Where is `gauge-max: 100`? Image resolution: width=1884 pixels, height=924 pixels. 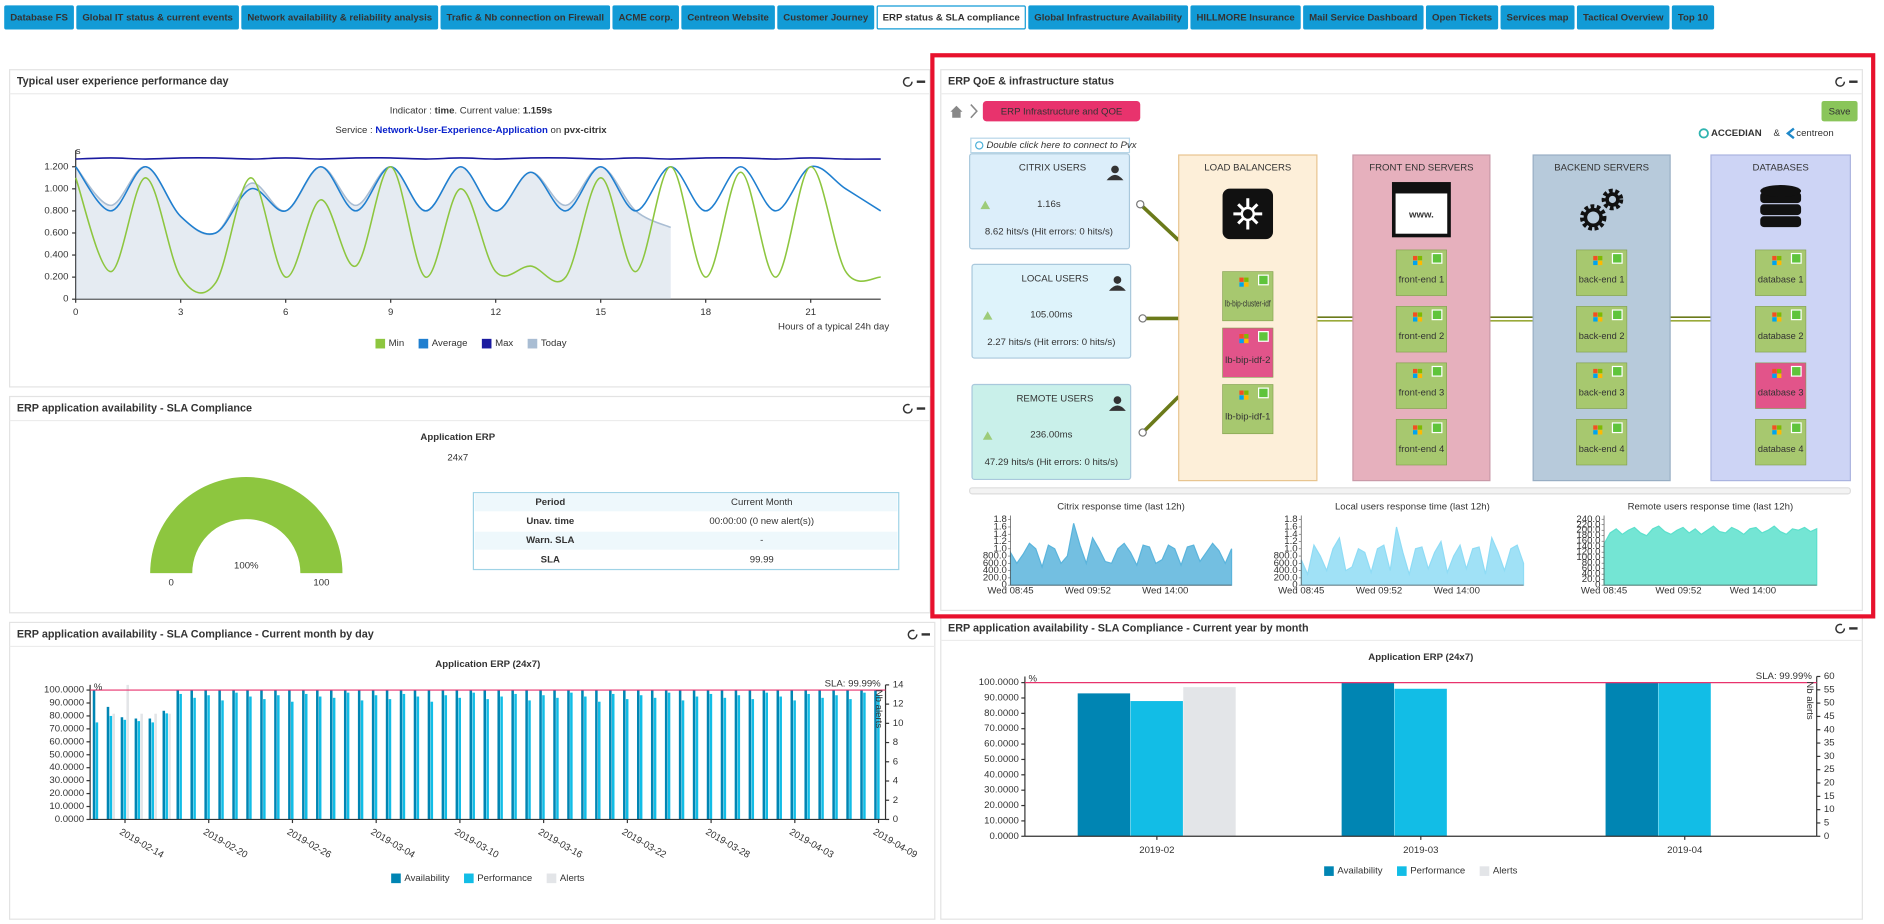 gauge-max: 100 is located at coordinates (321, 582).